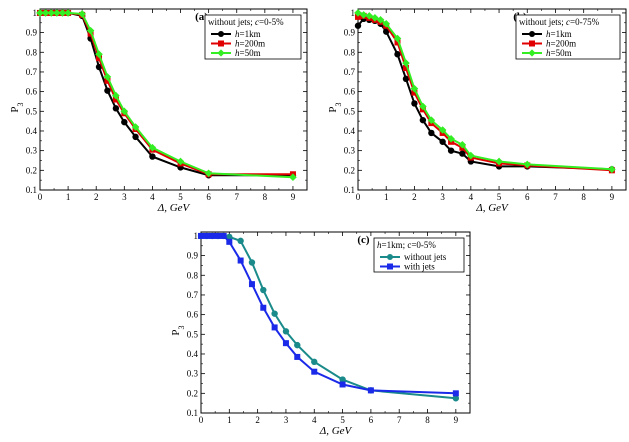 The width and height of the screenshot is (629, 442). Describe the element at coordinates (192, 393) in the screenshot. I see `y-tick-label: 0.2` at that location.